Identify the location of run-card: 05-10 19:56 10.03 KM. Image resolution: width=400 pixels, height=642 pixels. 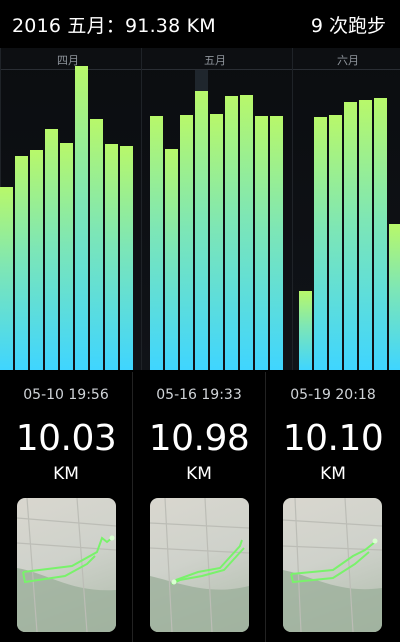
(66, 507).